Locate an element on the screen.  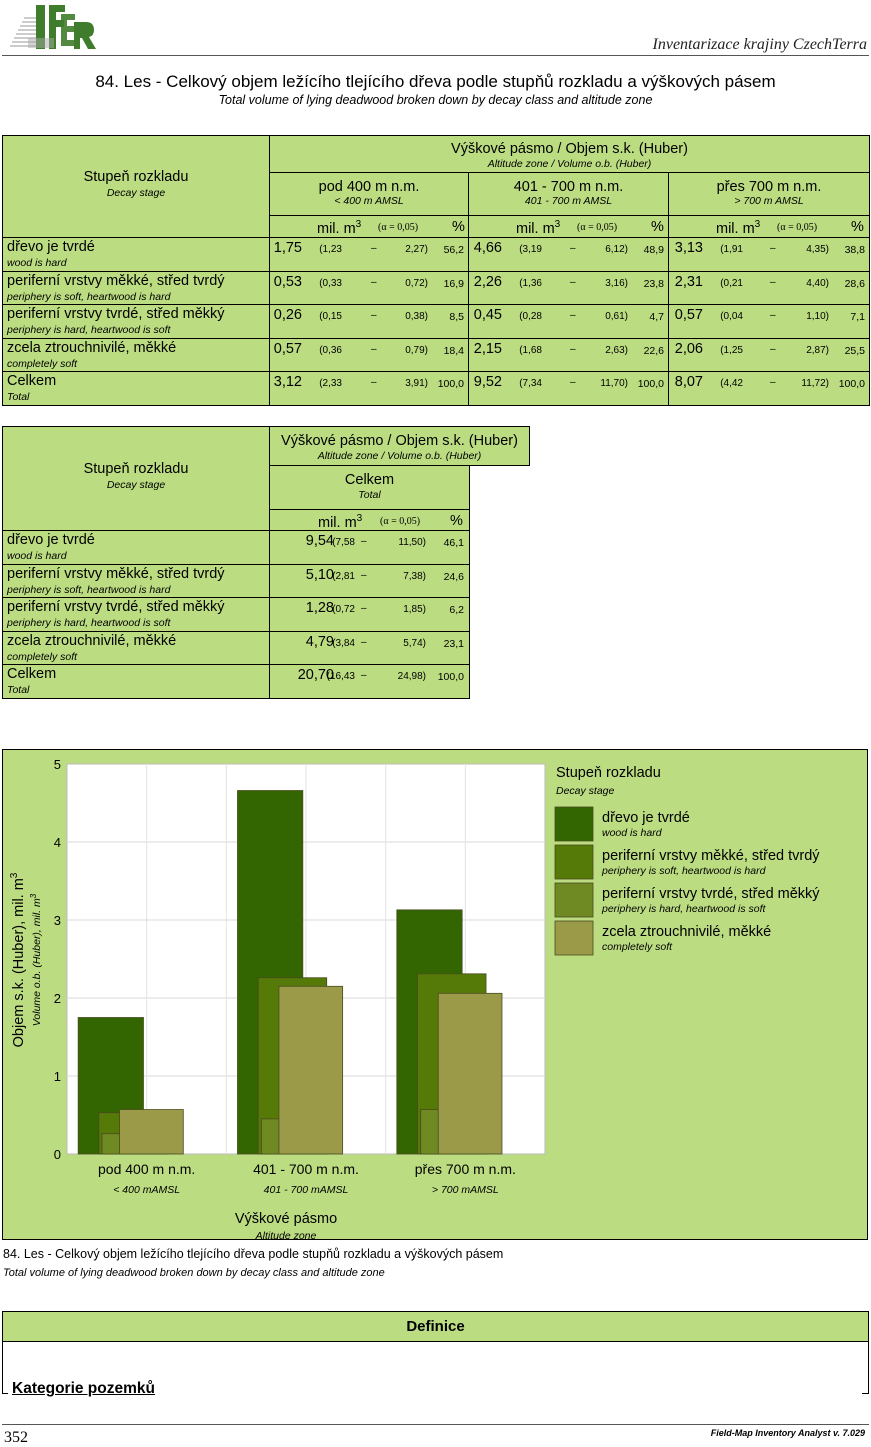
x-axis-title: Výškové pásmo is located at coordinates (286, 1219).